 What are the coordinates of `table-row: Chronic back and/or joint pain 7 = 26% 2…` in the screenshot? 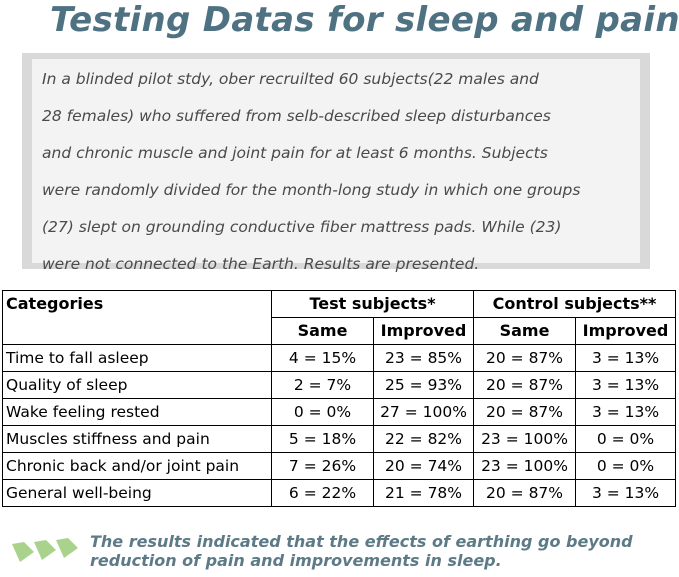 It's located at (339, 466).